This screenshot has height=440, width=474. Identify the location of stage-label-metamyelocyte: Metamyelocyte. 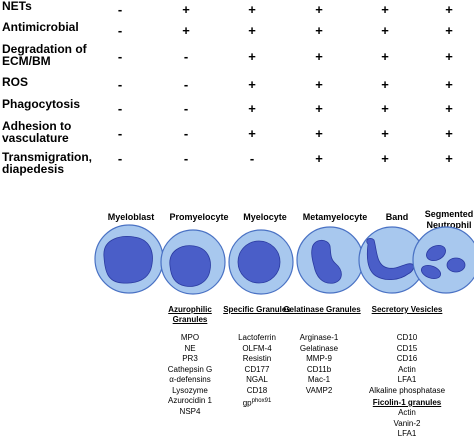
(335, 217).